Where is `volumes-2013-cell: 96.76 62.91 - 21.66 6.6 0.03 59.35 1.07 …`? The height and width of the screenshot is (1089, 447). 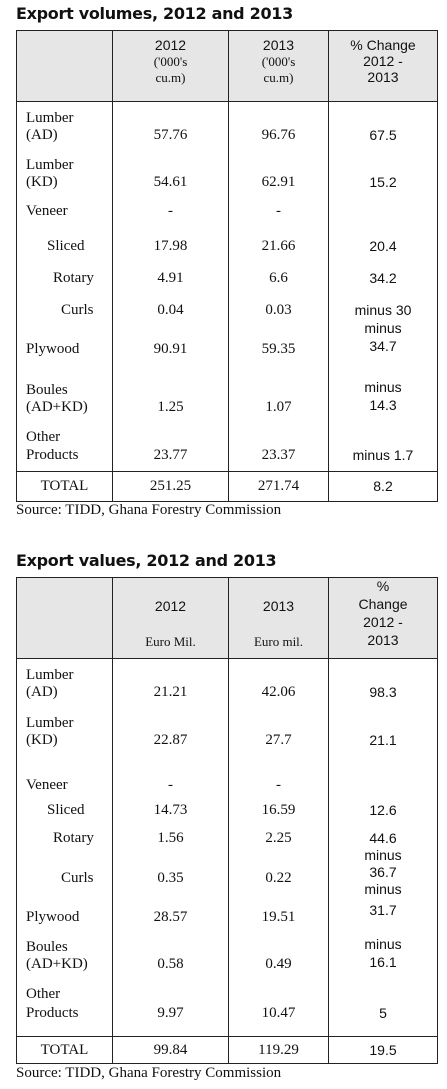
volumes-2013-cell: 96.76 62.91 - 21.66 6.6 0.03 59.35 1.07 … is located at coordinates (278, 286).